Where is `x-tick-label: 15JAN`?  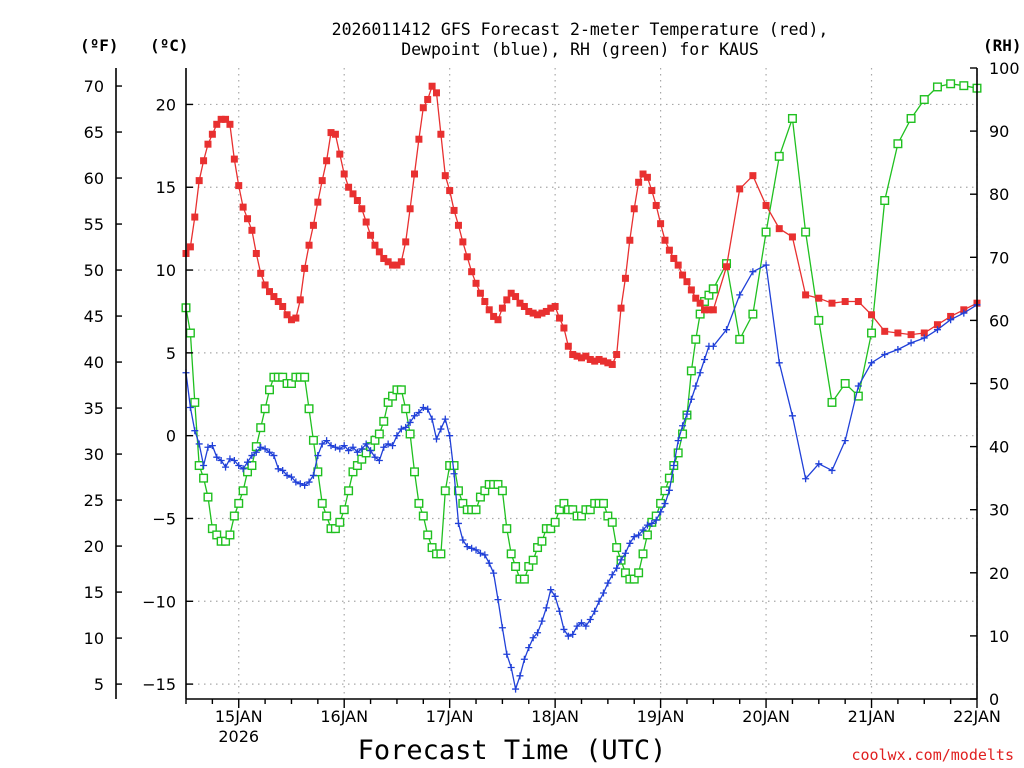
x-tick-label: 15JAN is located at coordinates (239, 716).